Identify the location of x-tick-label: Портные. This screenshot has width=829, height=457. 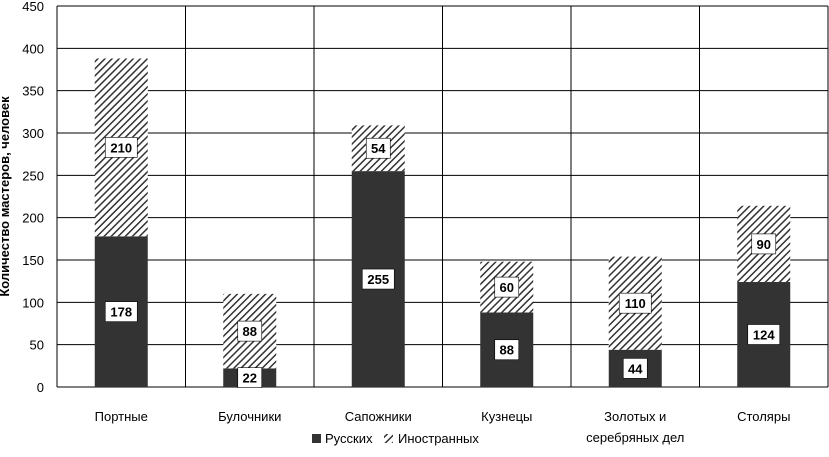
(121, 416).